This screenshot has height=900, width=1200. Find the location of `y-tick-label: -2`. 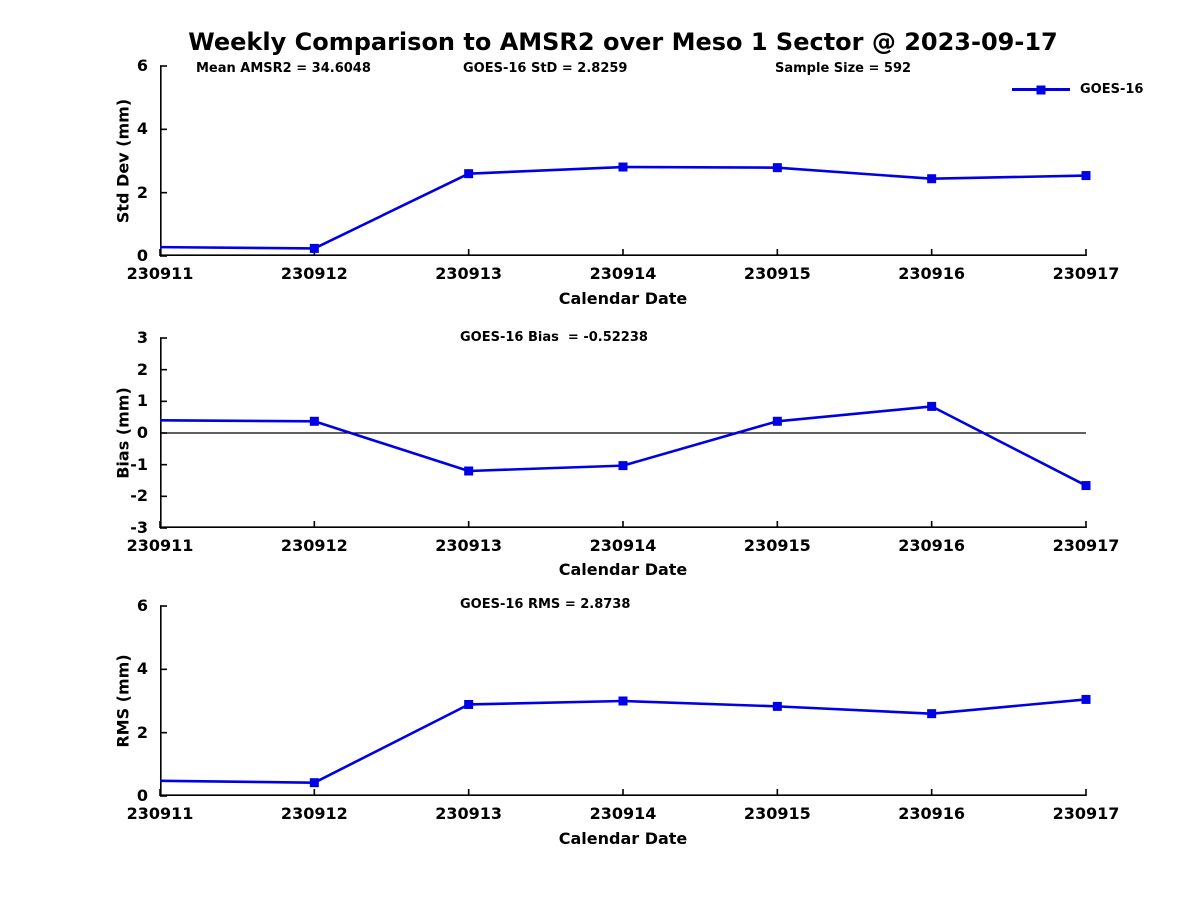

y-tick-label: -2 is located at coordinates (139, 496).